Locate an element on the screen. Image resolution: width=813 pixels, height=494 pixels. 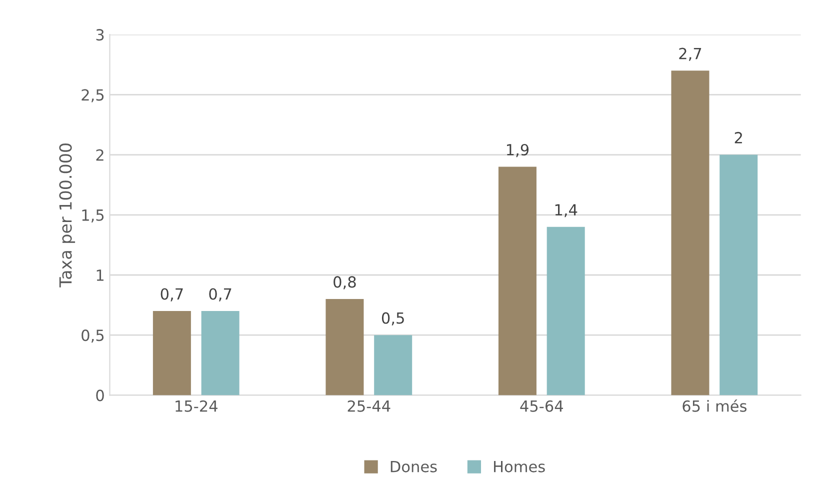
x-tick-label: 15-24 is located at coordinates (197, 406).